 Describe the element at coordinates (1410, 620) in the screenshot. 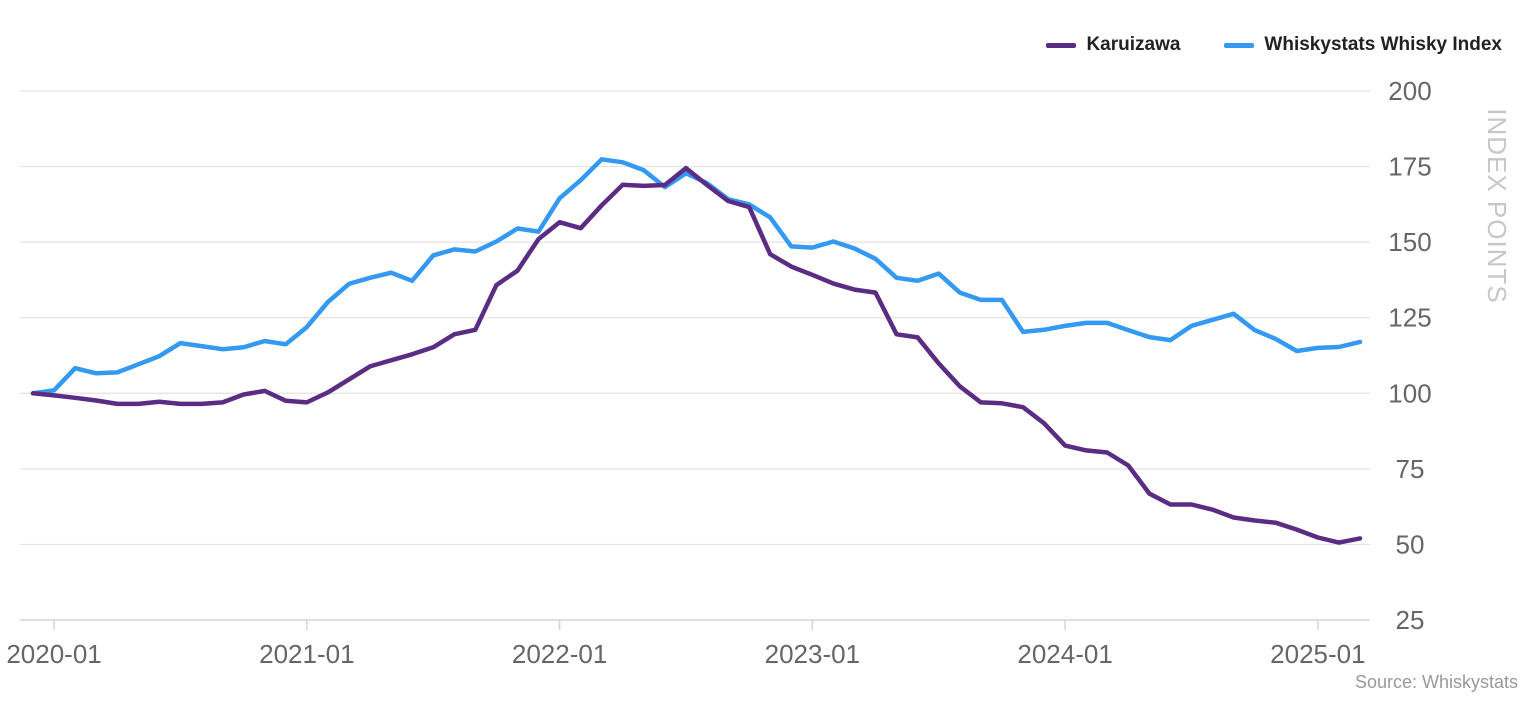

I see `y-tick-label: 25` at that location.